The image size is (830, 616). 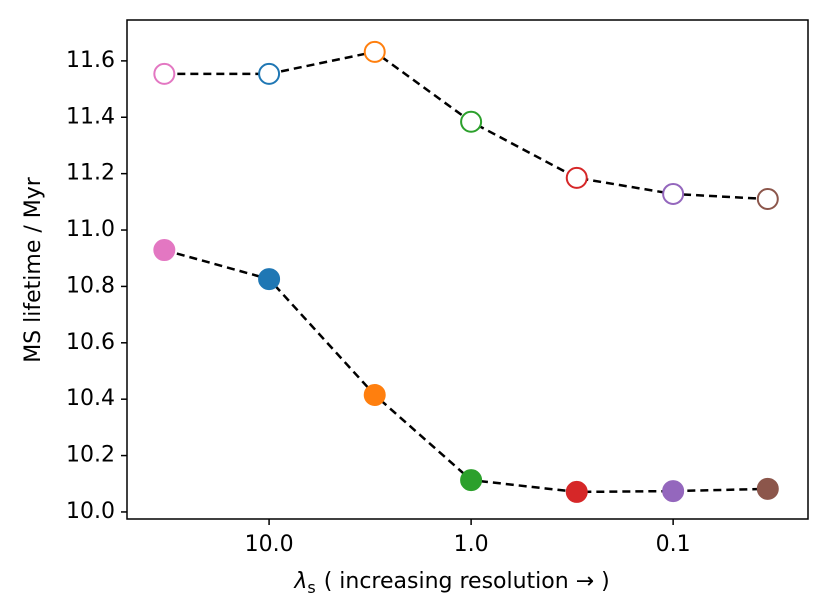 I want to click on y-tick-label: 11.2, so click(x=90, y=173).